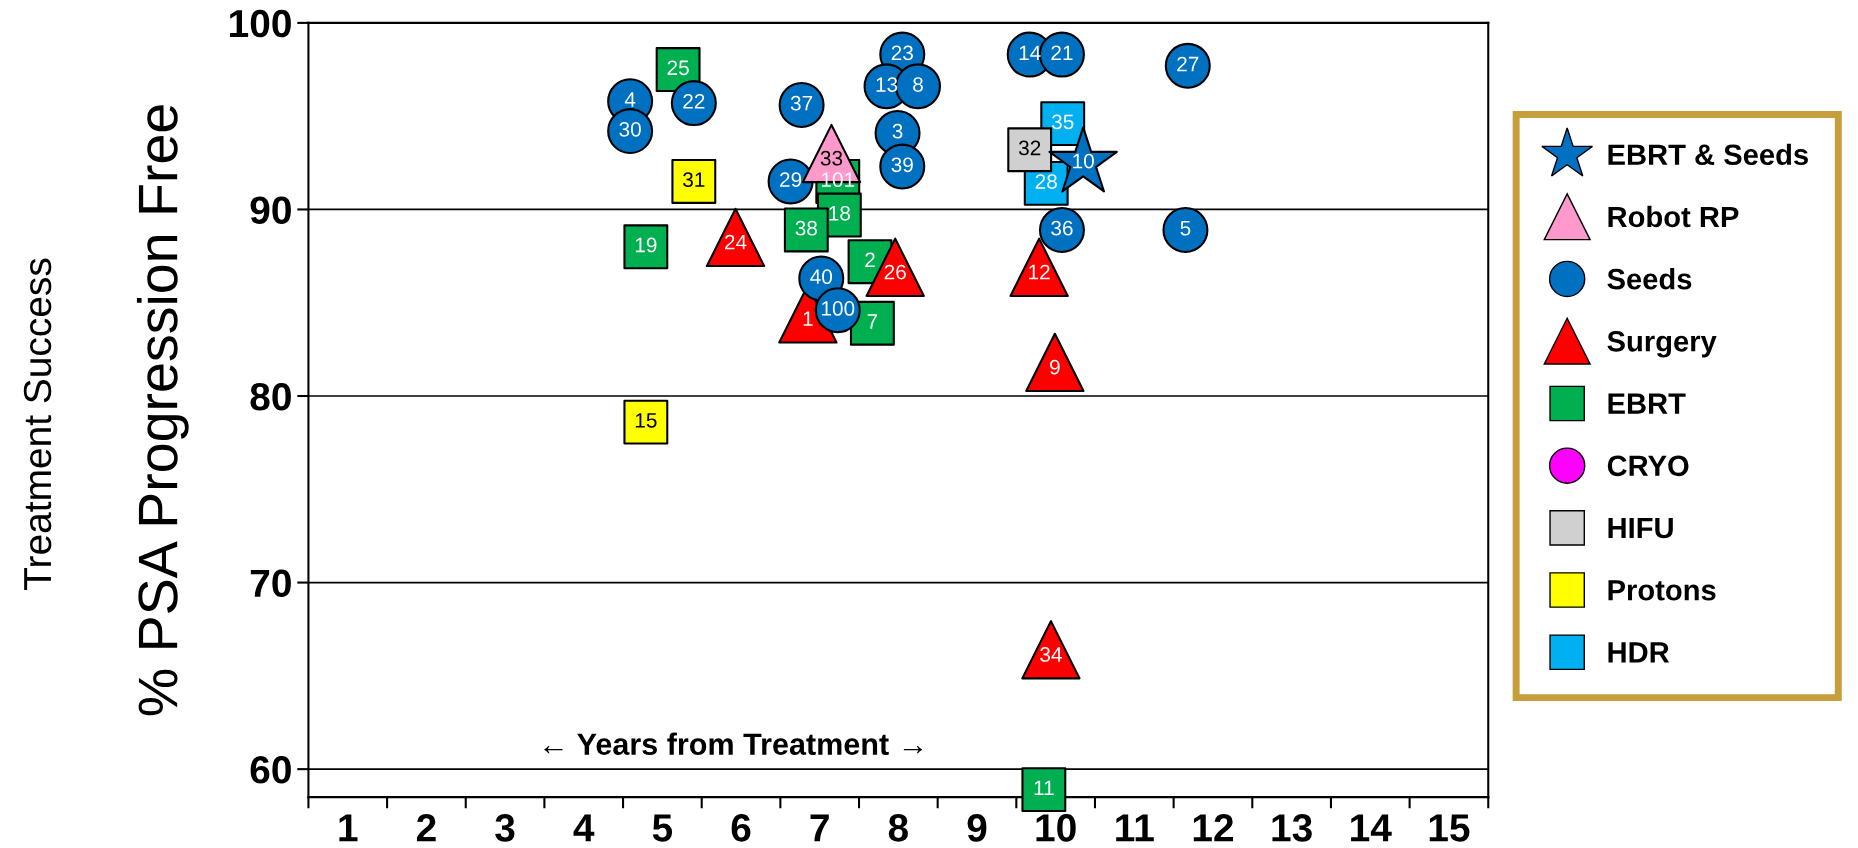 This screenshot has height=848, width=1858. What do you see at coordinates (505, 828) in the screenshot?
I see `x-tick-label: 3` at bounding box center [505, 828].